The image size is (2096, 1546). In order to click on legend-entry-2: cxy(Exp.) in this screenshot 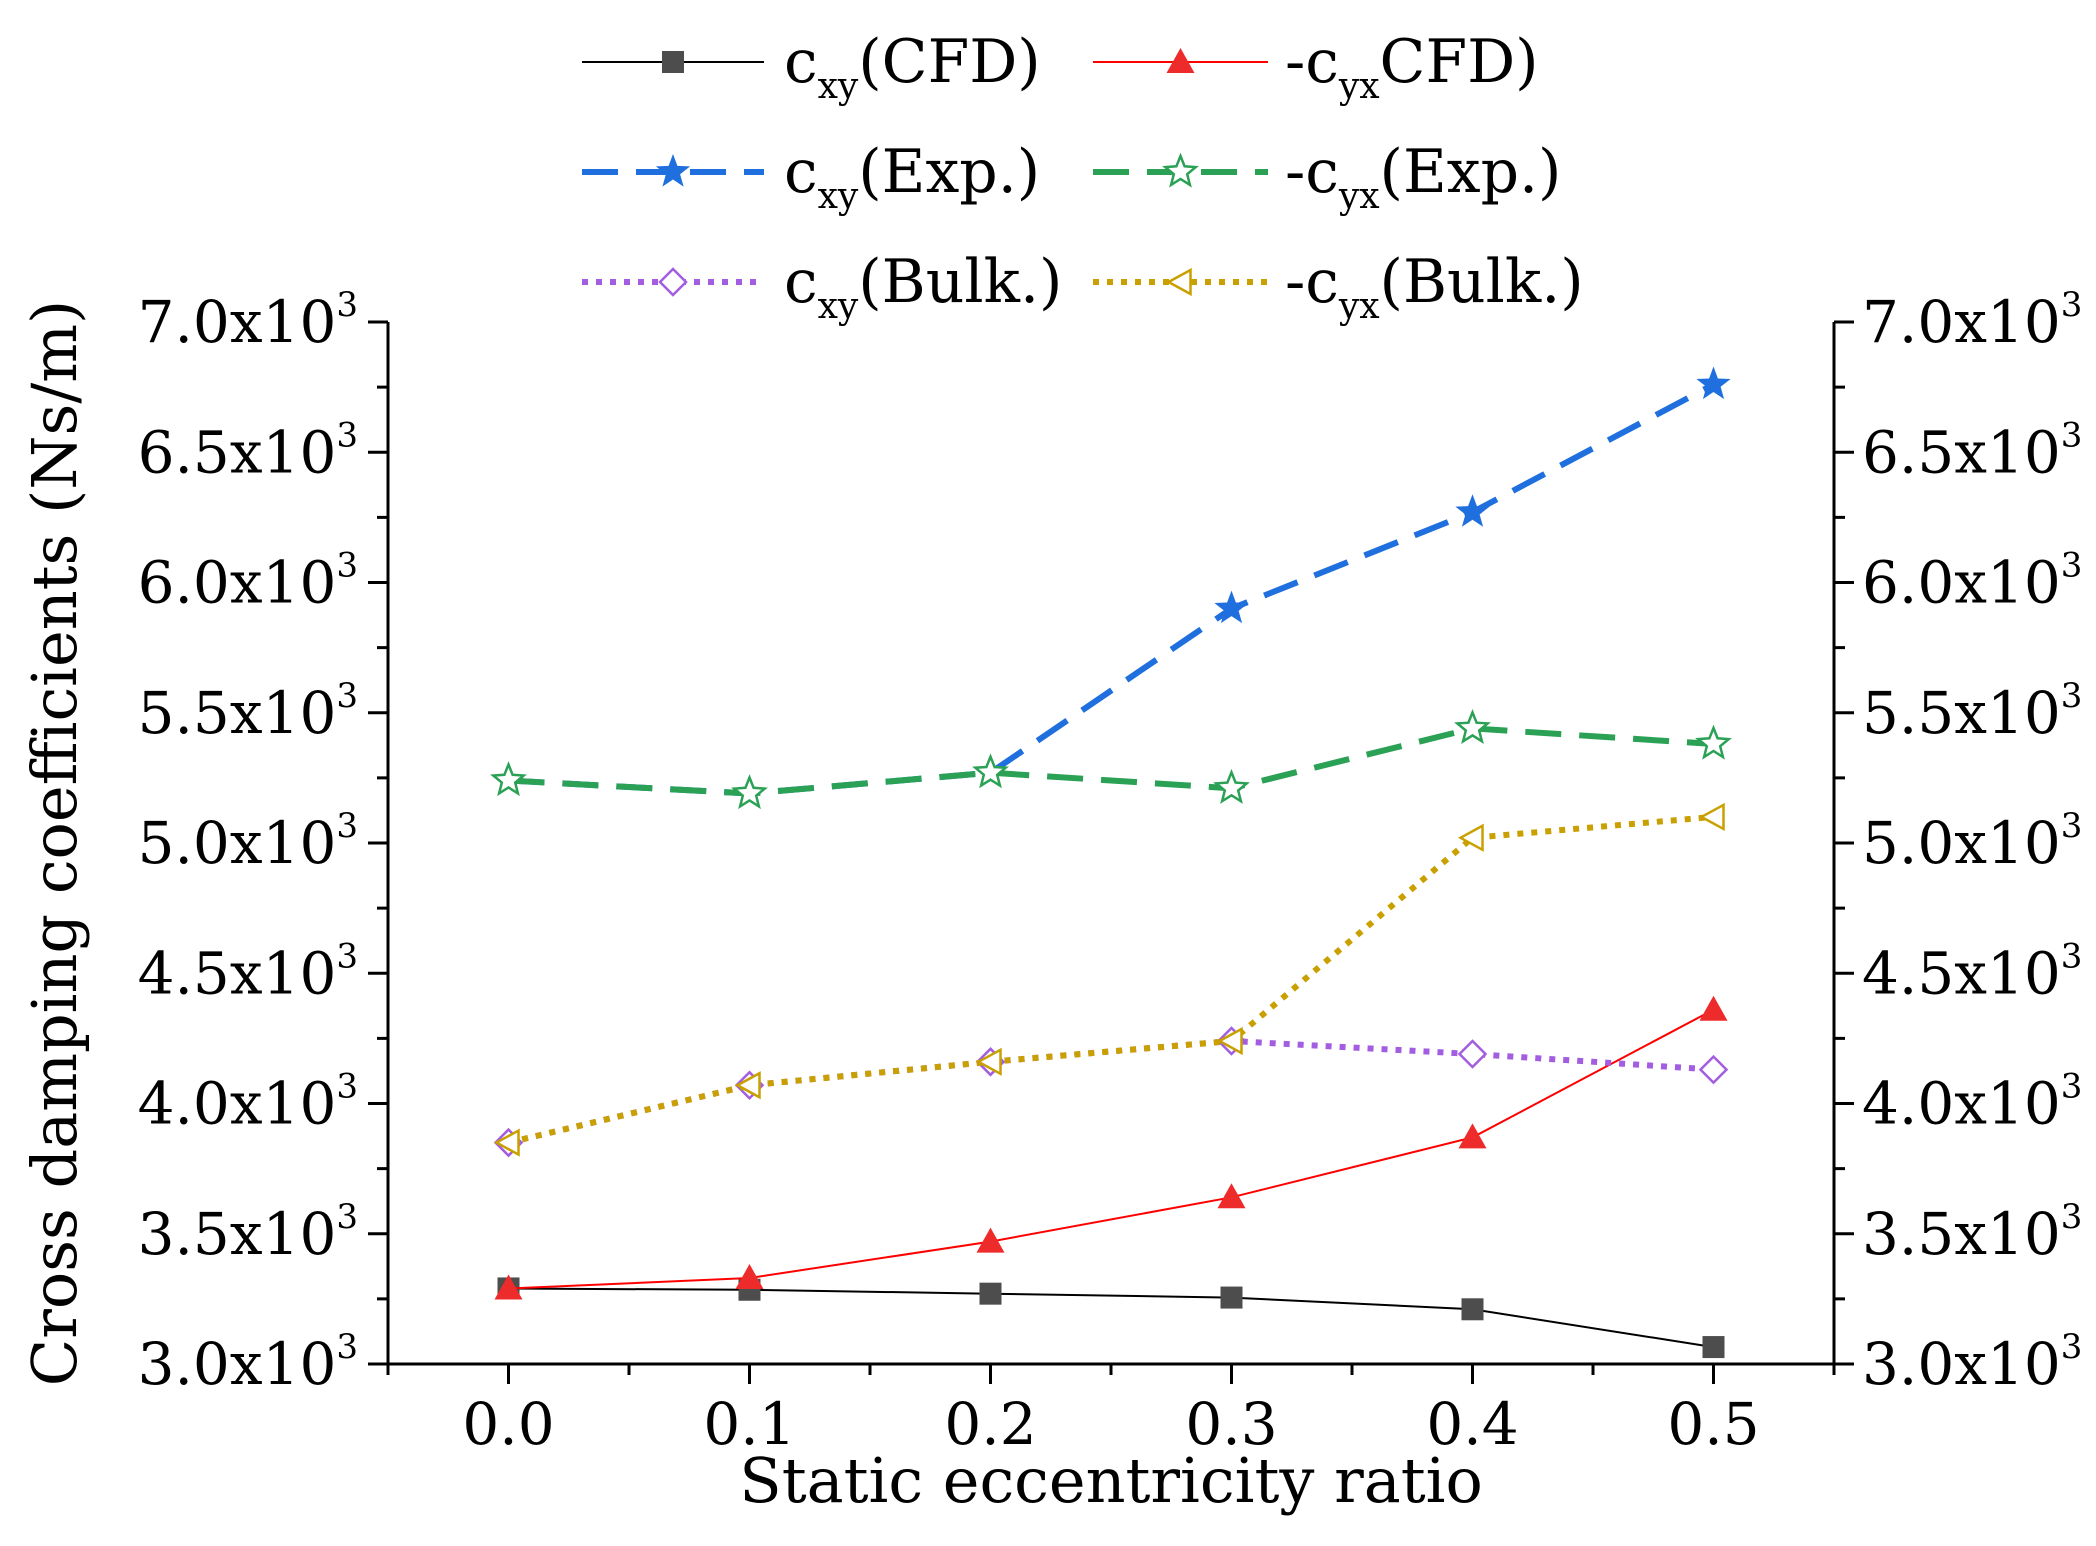, I will do `click(811, 177)`.